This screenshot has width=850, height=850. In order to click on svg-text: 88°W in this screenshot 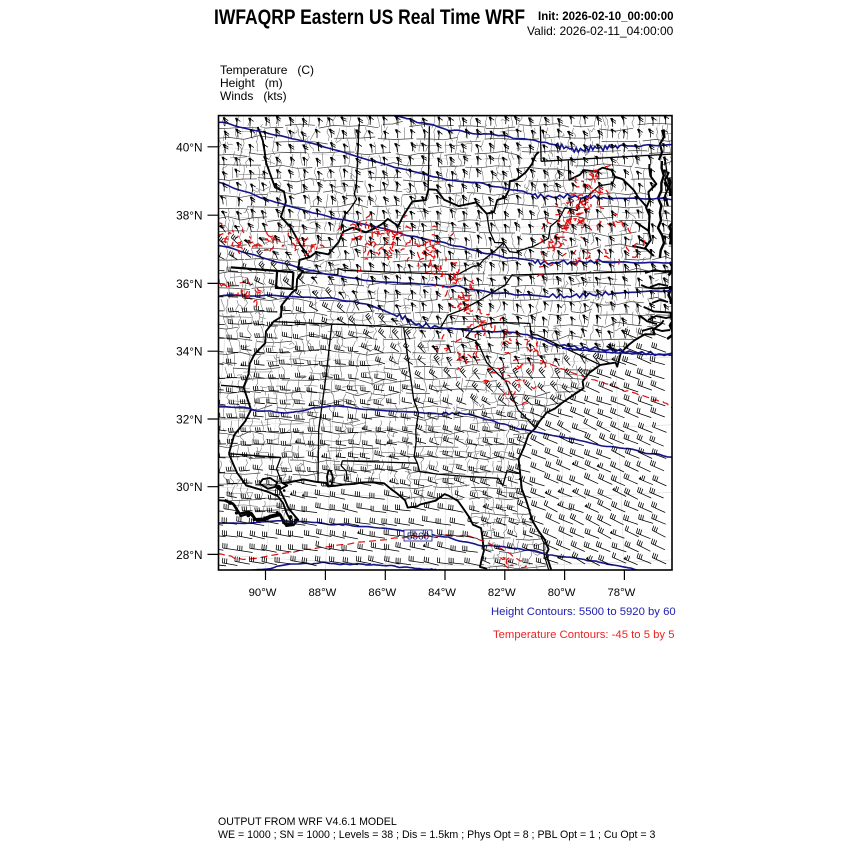, I will do `click(323, 593)`.